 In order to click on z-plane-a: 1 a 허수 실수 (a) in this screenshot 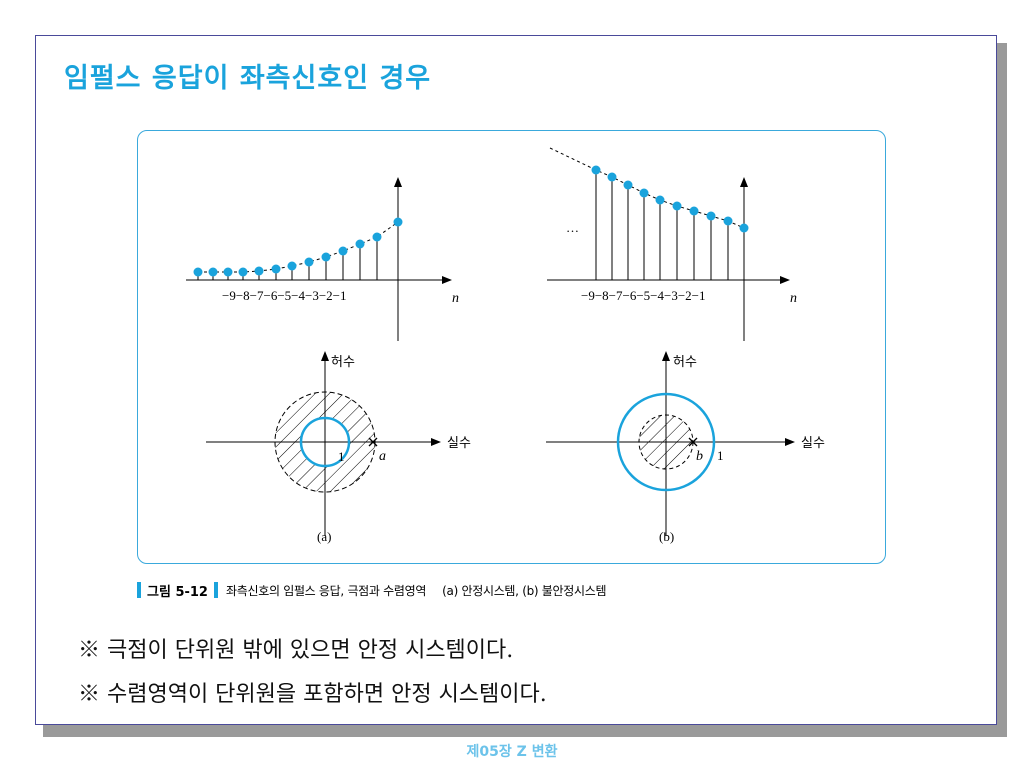, I will do `click(338, 447)`.